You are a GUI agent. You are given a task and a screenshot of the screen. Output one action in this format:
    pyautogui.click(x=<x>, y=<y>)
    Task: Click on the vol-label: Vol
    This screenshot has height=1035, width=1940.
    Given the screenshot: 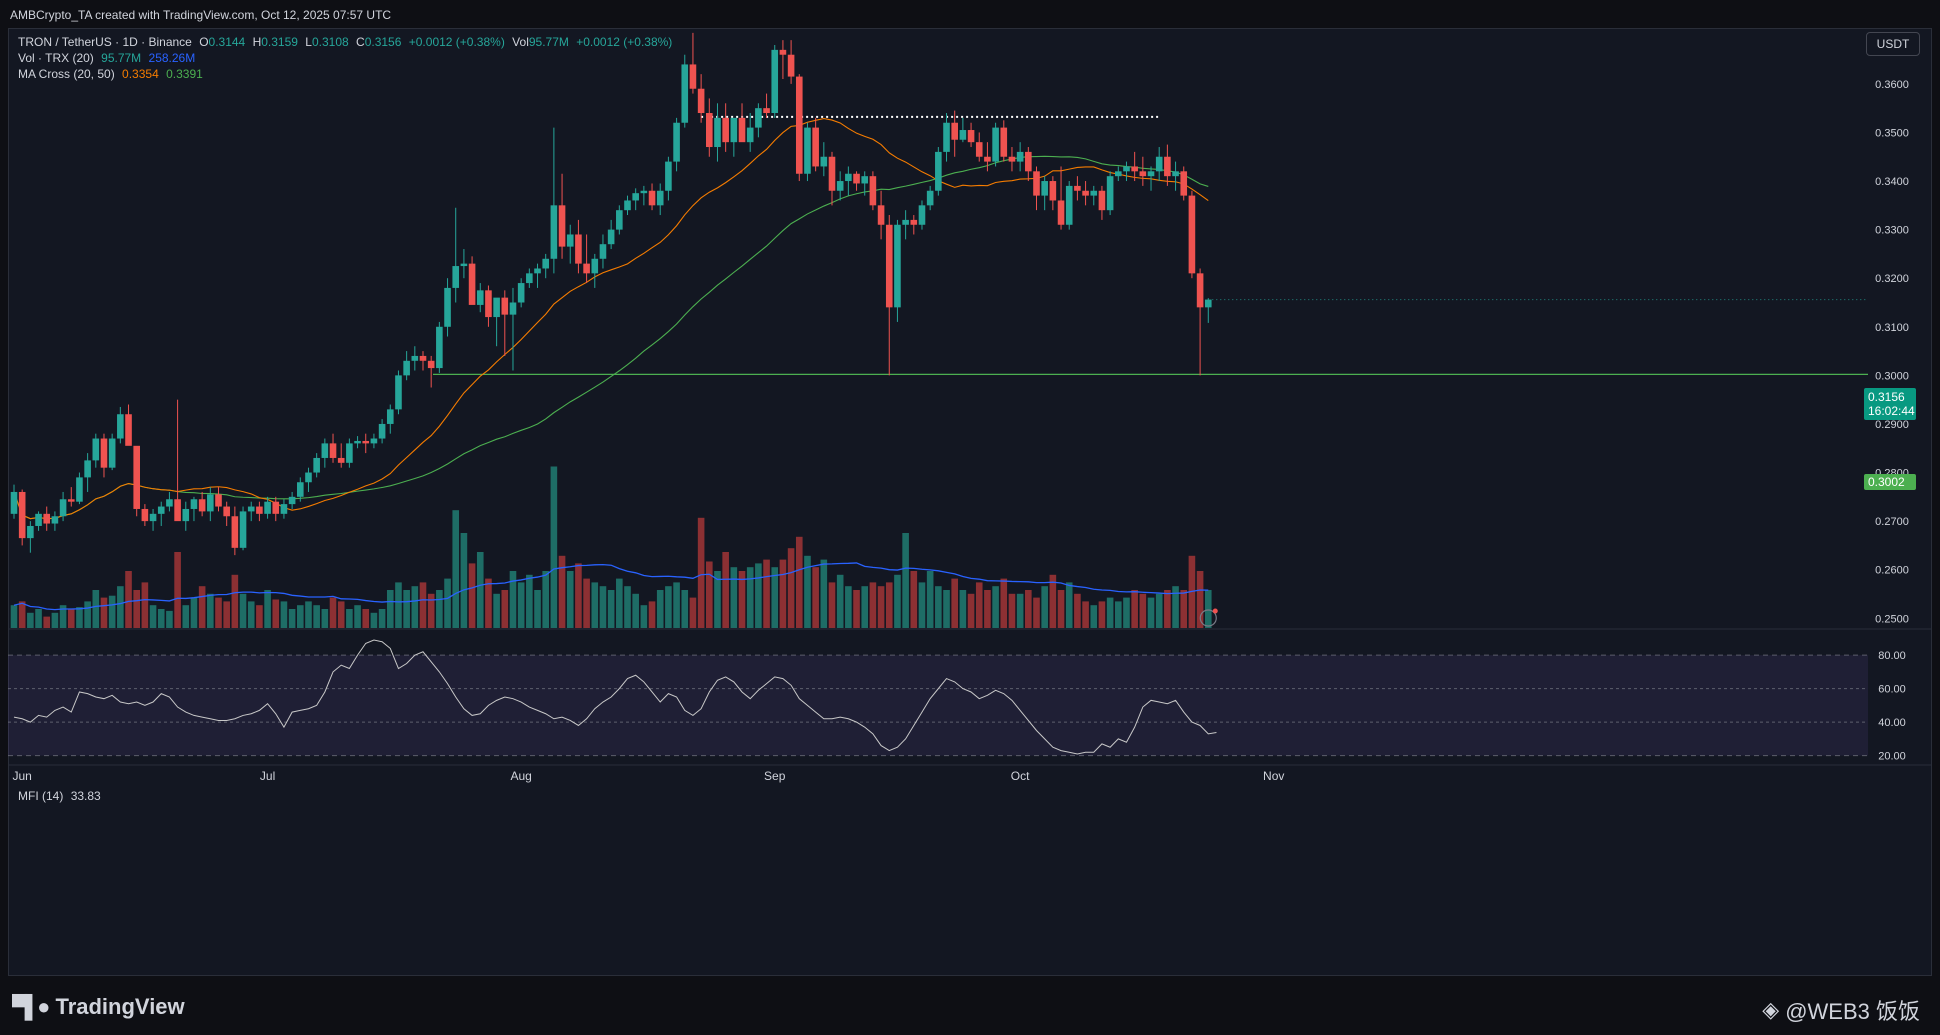 What is the action you would take?
    pyautogui.click(x=520, y=42)
    